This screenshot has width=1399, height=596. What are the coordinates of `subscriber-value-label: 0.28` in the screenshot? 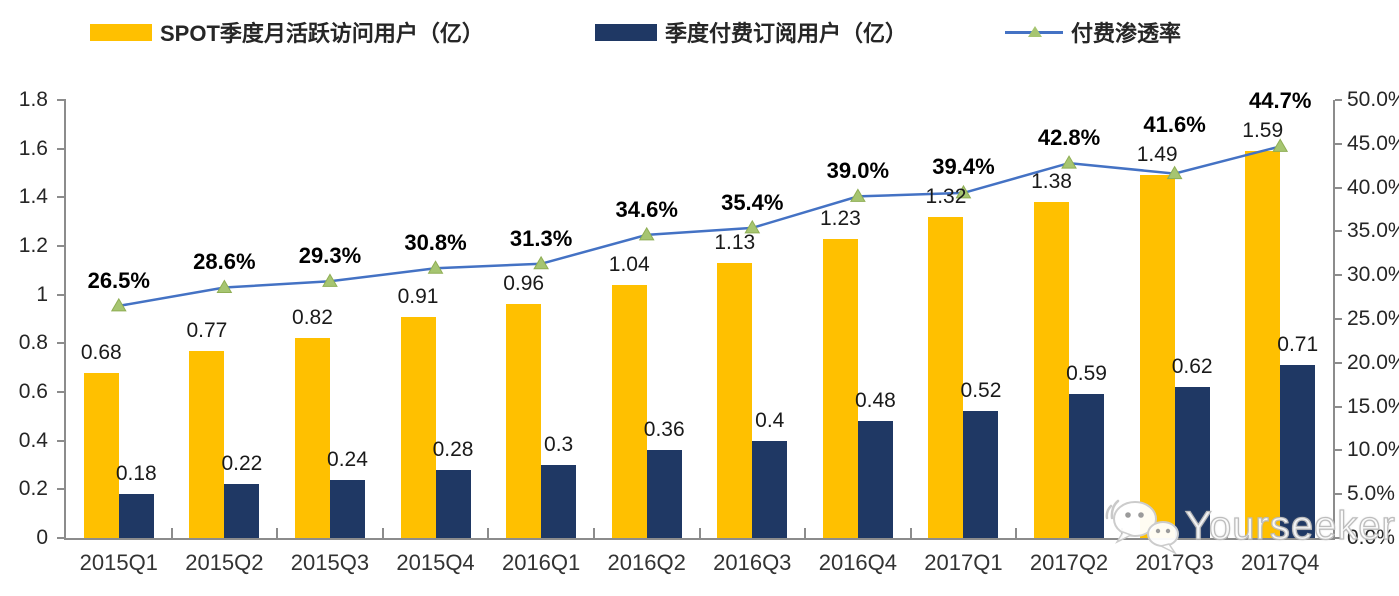 It's located at (453, 449).